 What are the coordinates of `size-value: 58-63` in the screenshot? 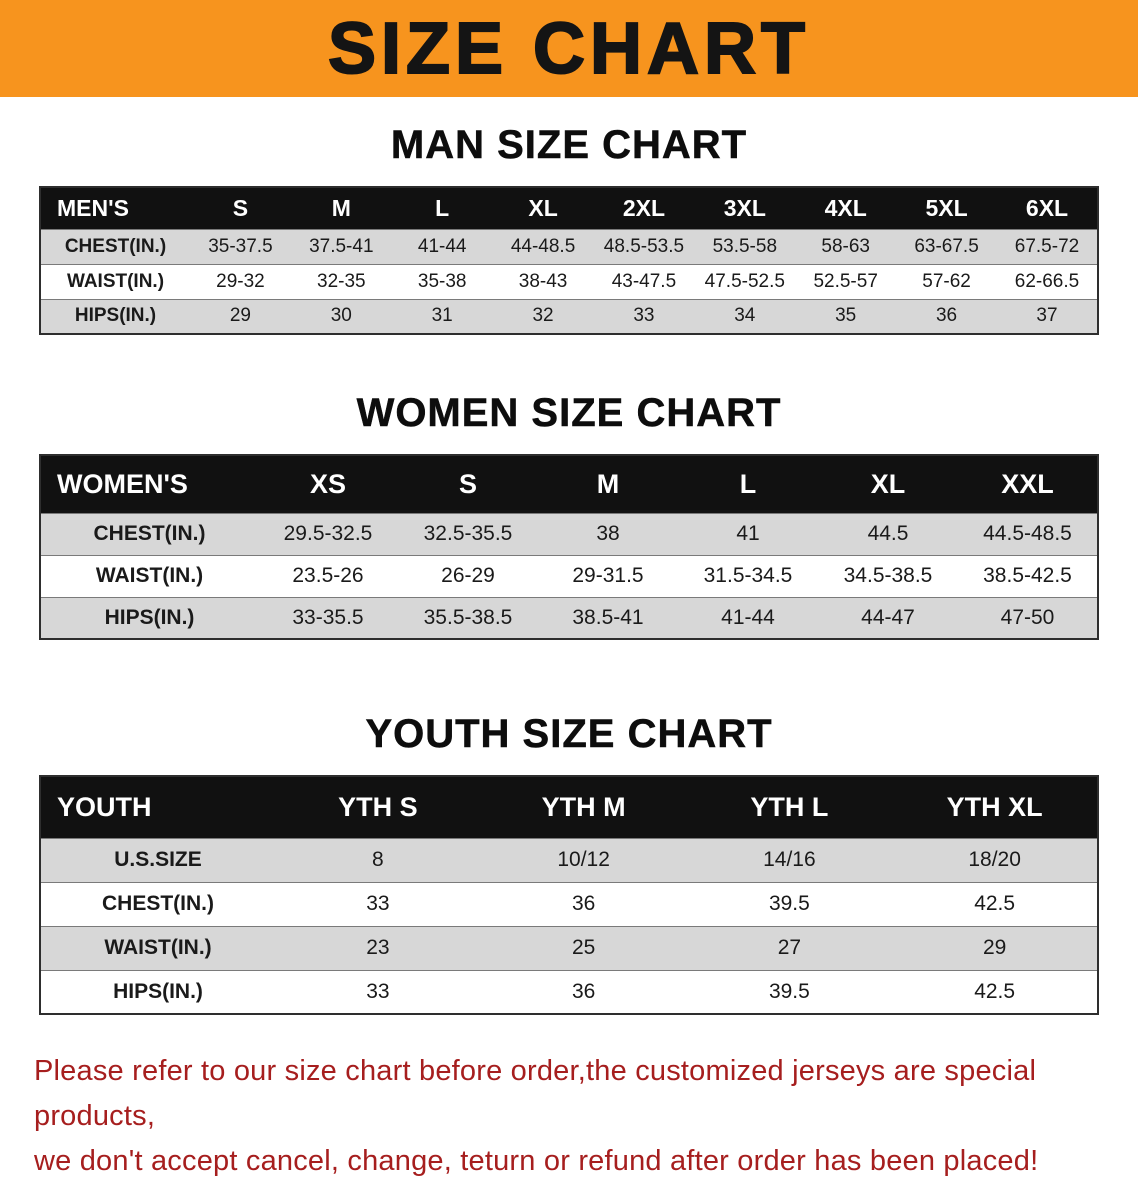 It's located at (845, 246).